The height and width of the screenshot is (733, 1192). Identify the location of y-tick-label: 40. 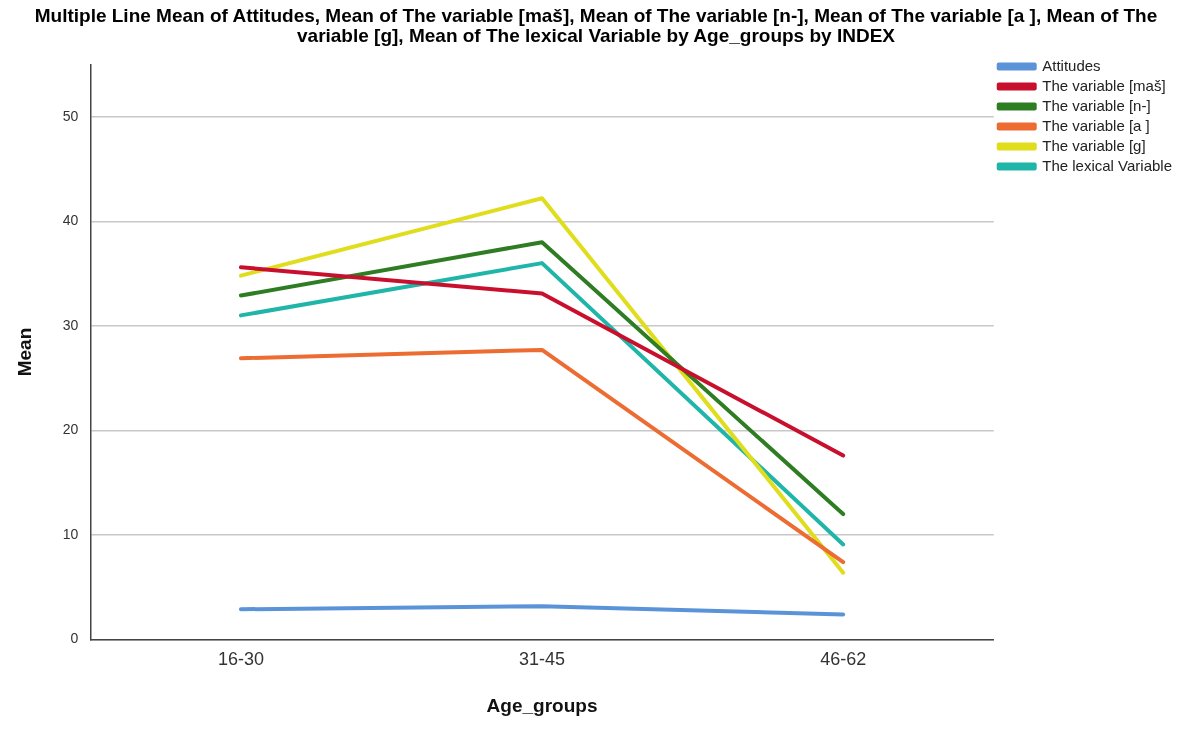
(70, 220).